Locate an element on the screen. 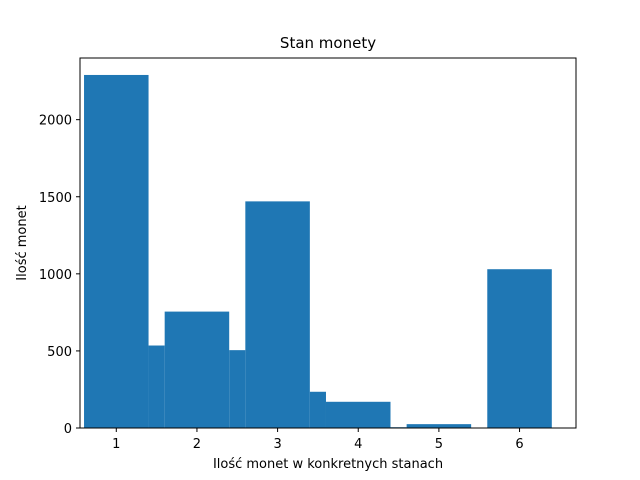 The width and height of the screenshot is (640, 480). x-tick-label: 6 is located at coordinates (519, 444).